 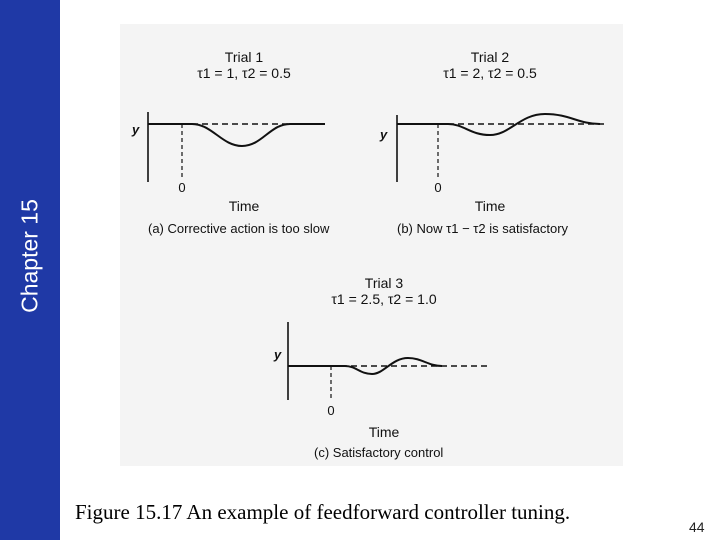 What do you see at coordinates (697, 527) in the screenshot?
I see `page-number: 44` at bounding box center [697, 527].